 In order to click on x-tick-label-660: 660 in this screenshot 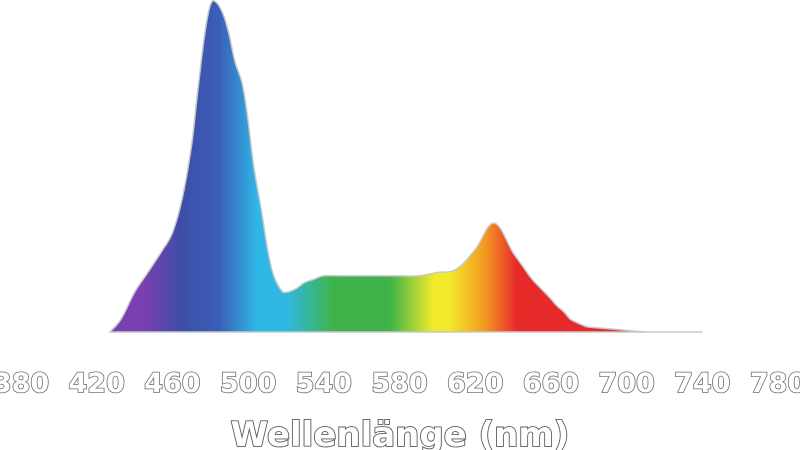, I will do `click(551, 383)`.